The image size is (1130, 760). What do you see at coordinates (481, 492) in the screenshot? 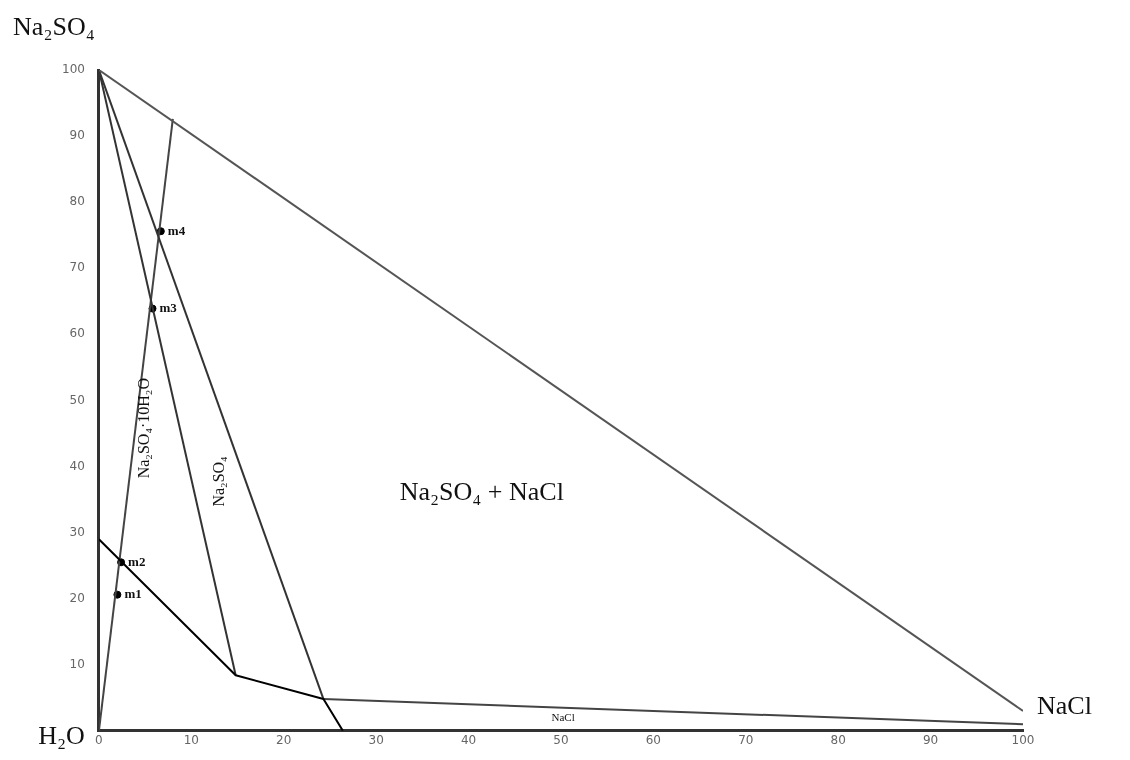
I see `annotation: Na₂SO₄ + NaCl` at bounding box center [481, 492].